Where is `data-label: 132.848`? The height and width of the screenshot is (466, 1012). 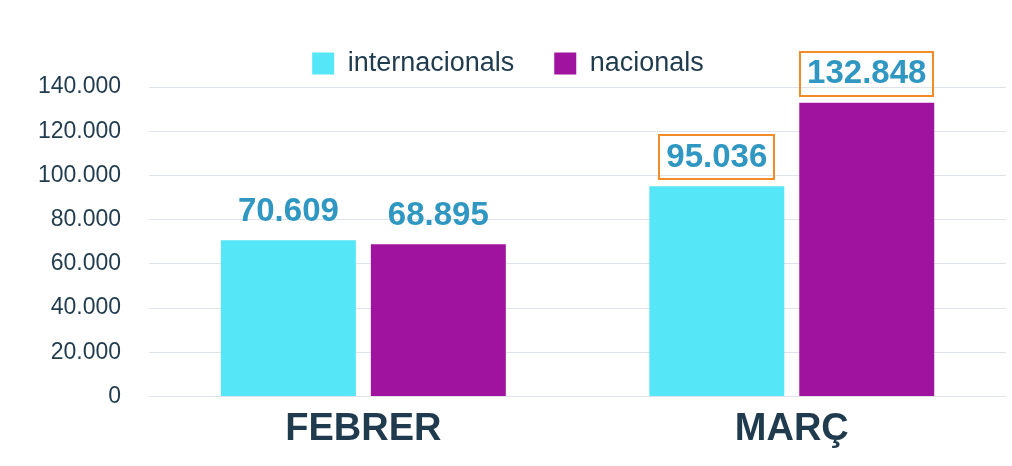
data-label: 132.848 is located at coordinates (867, 72).